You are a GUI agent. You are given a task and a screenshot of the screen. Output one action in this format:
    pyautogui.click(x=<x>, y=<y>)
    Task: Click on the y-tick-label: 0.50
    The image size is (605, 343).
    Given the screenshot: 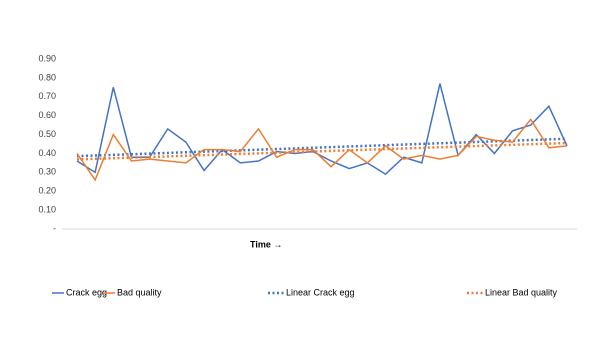 What is the action you would take?
    pyautogui.click(x=47, y=134)
    